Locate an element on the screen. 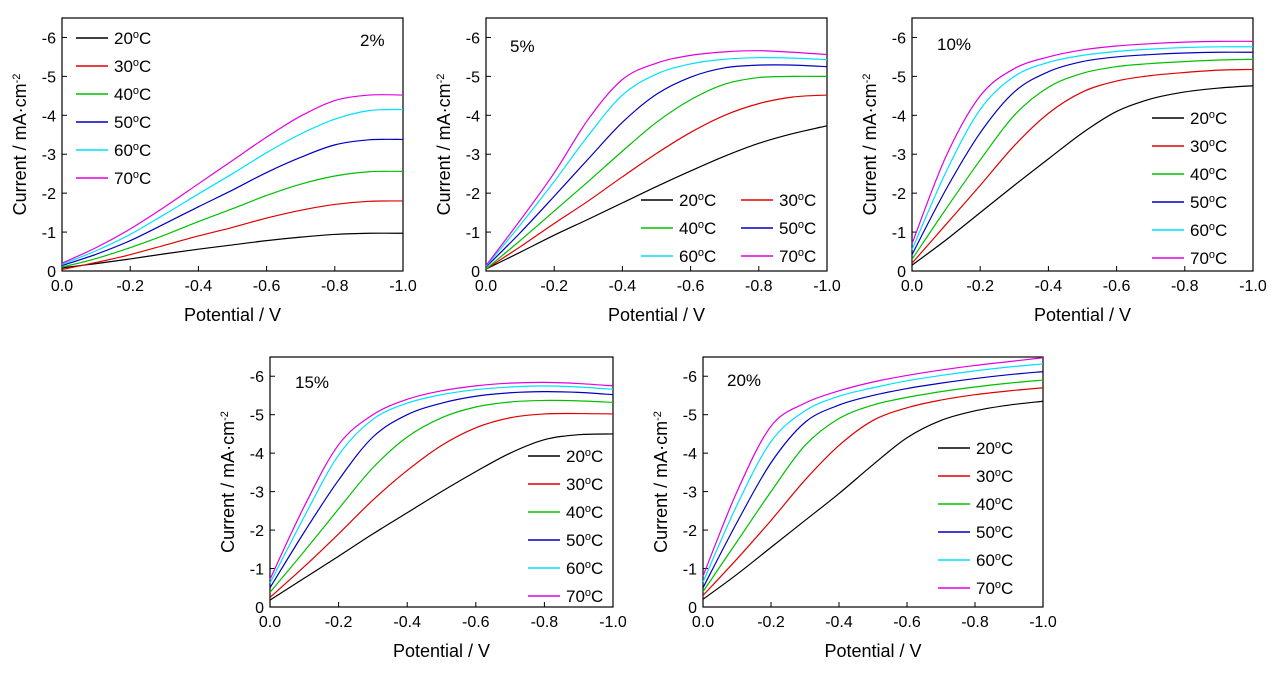 This screenshot has width=1276, height=676. panel-label: 5% is located at coordinates (522, 46).